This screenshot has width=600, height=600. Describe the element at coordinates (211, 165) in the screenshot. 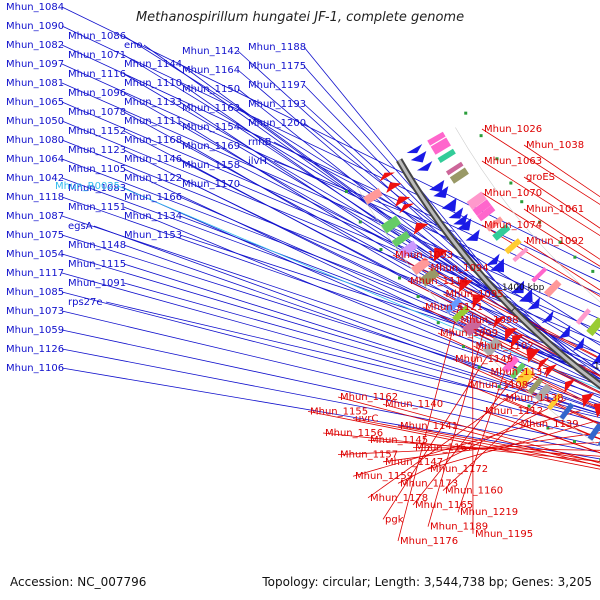

I see `gene-label-forward: Mhun_1158` at that location.